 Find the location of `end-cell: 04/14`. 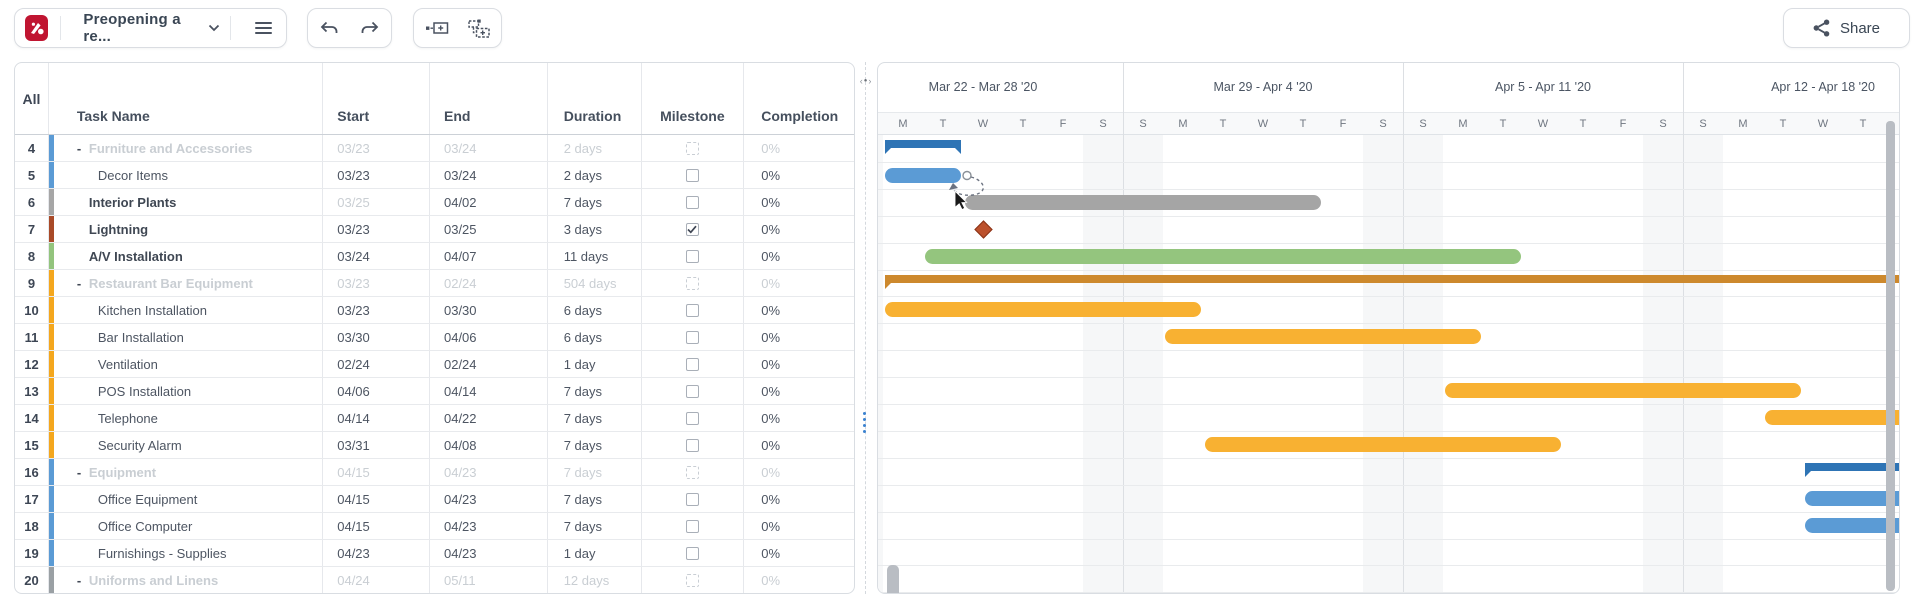

end-cell: 04/14 is located at coordinates (489, 391).